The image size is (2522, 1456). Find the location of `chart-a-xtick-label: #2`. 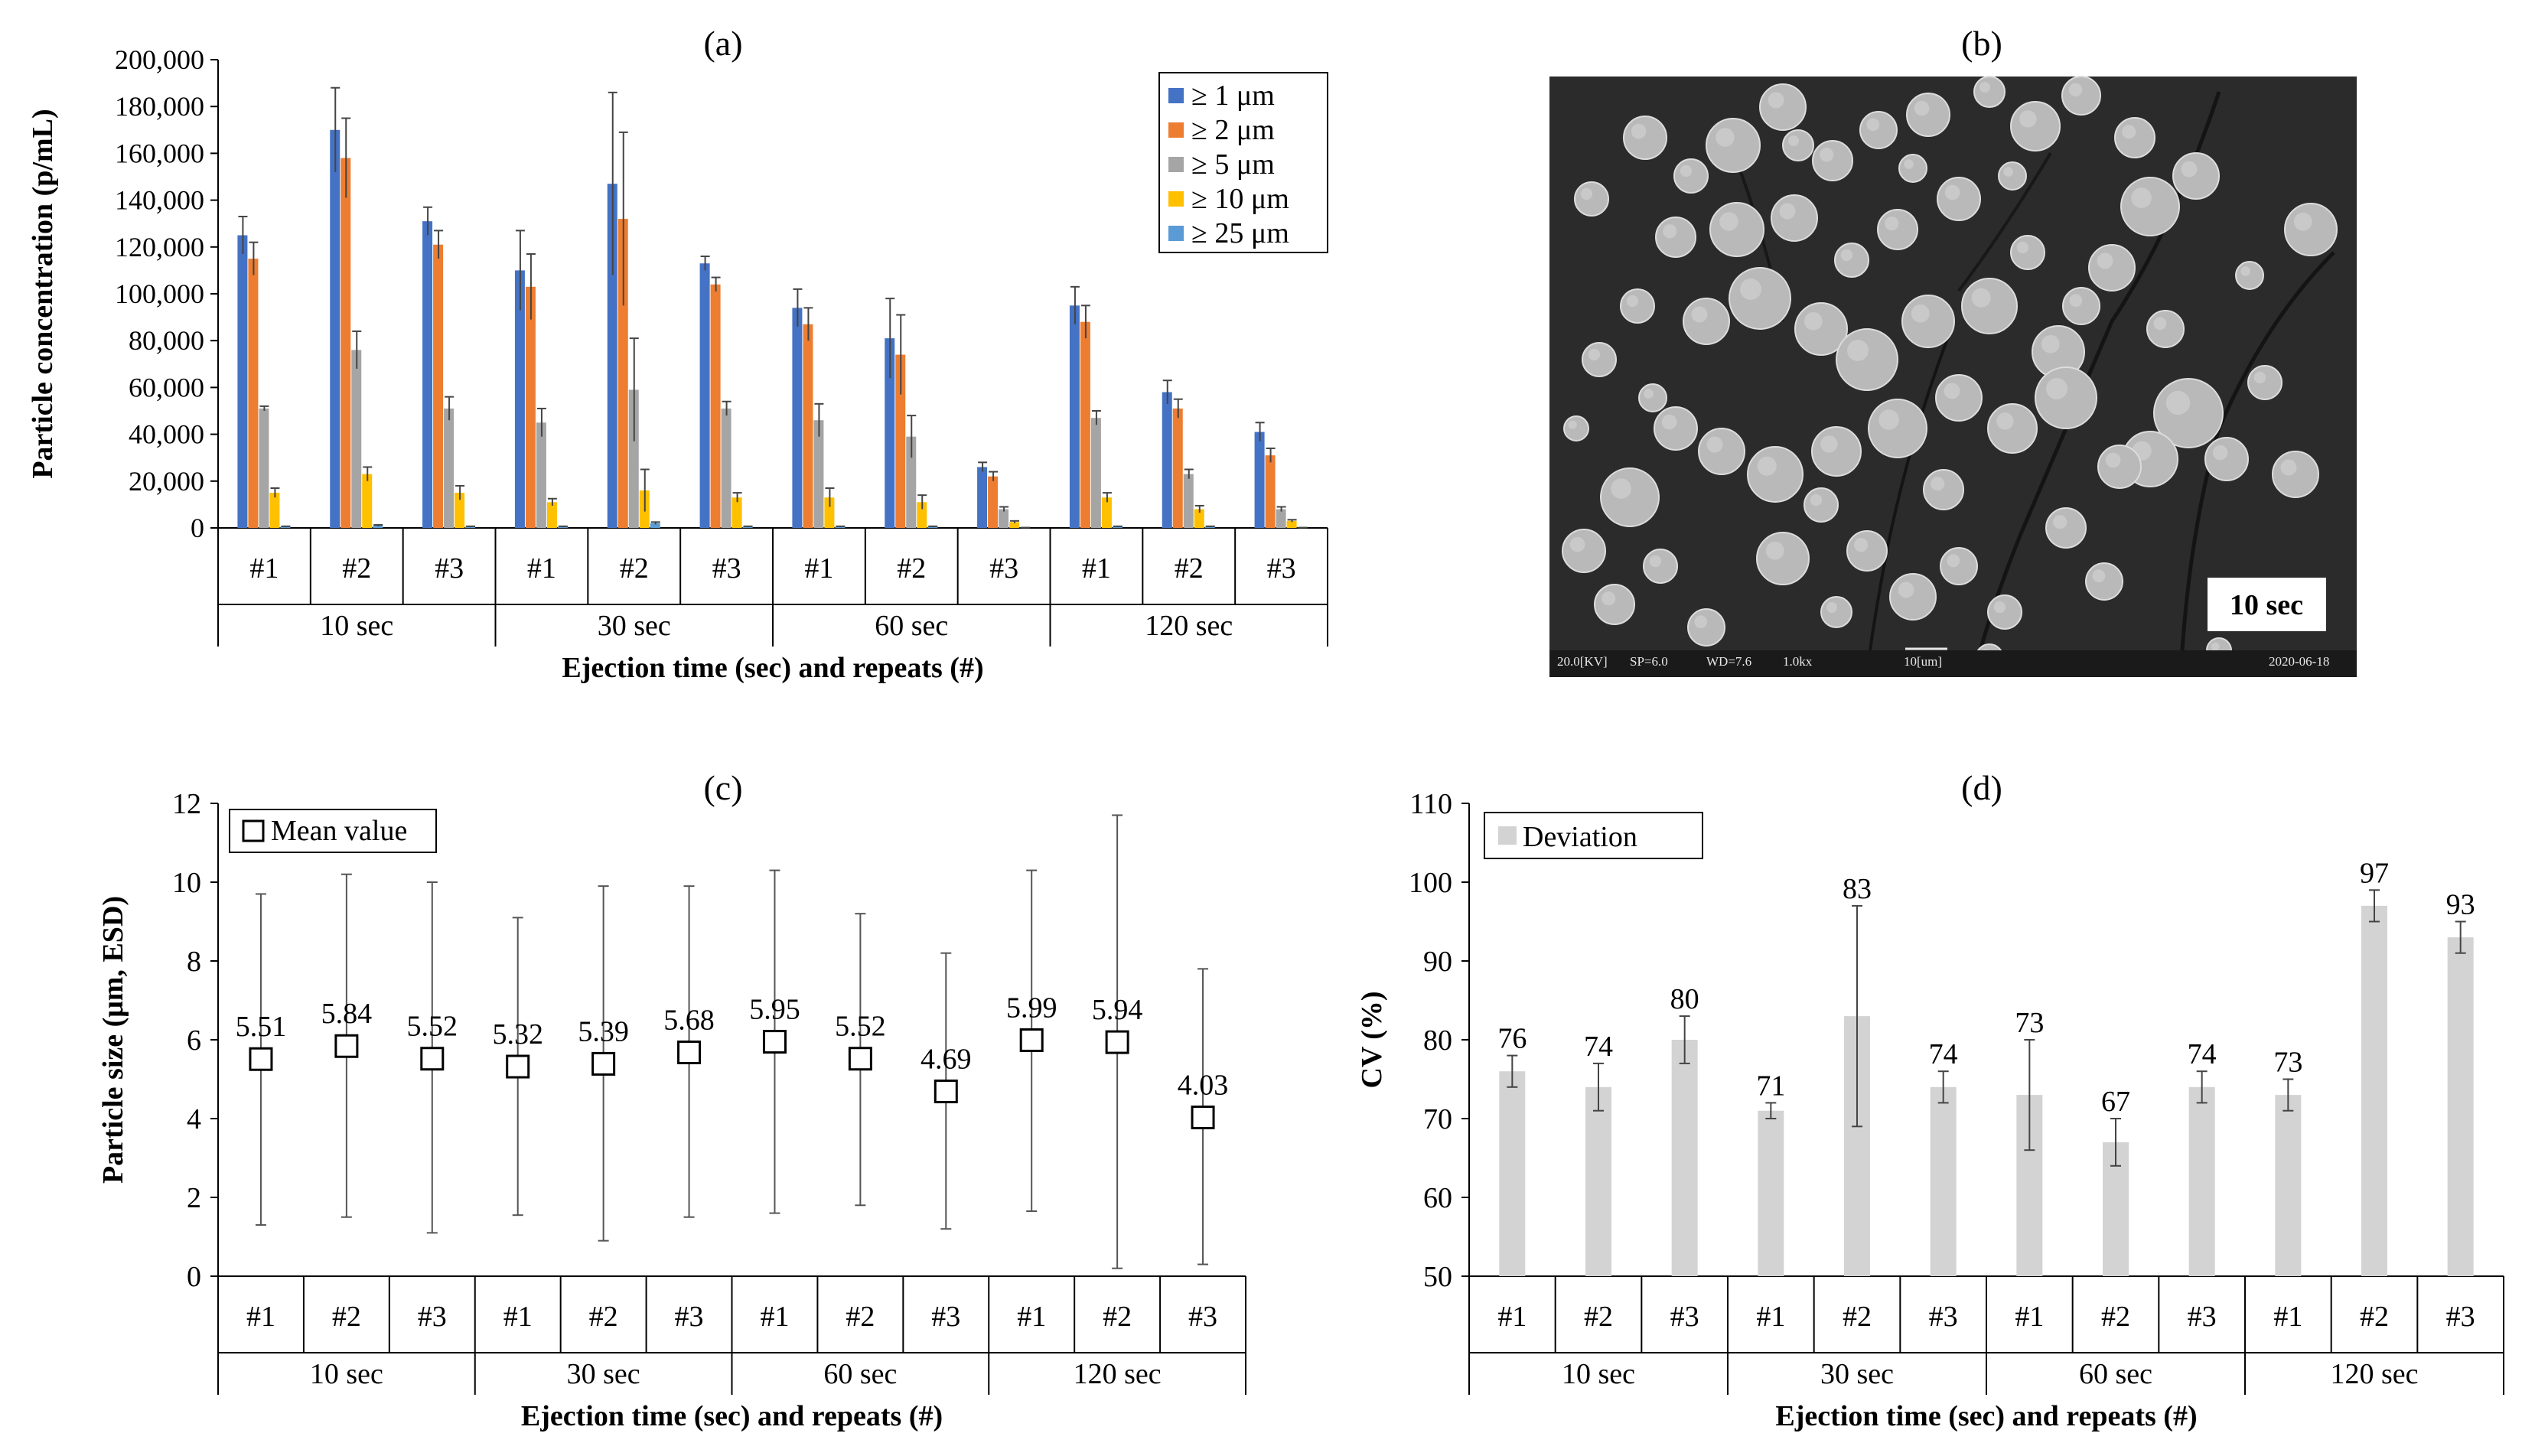

chart-a-xtick-label: #2 is located at coordinates (356, 568).